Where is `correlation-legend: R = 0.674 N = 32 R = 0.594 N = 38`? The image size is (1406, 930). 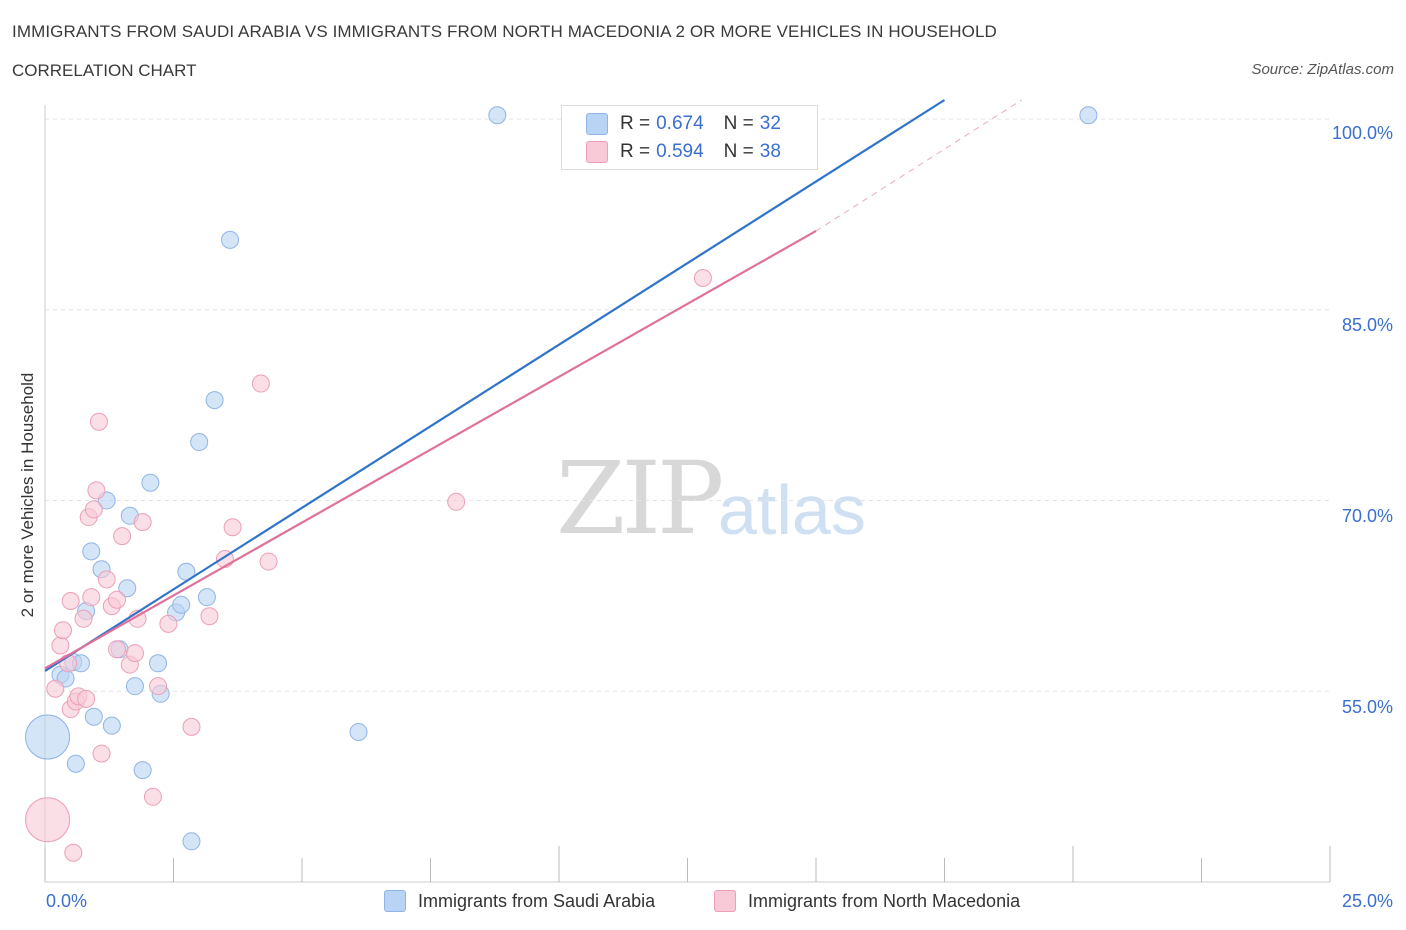 correlation-legend: R = 0.674 N = 32 R = 0.594 N = 38 is located at coordinates (689, 137).